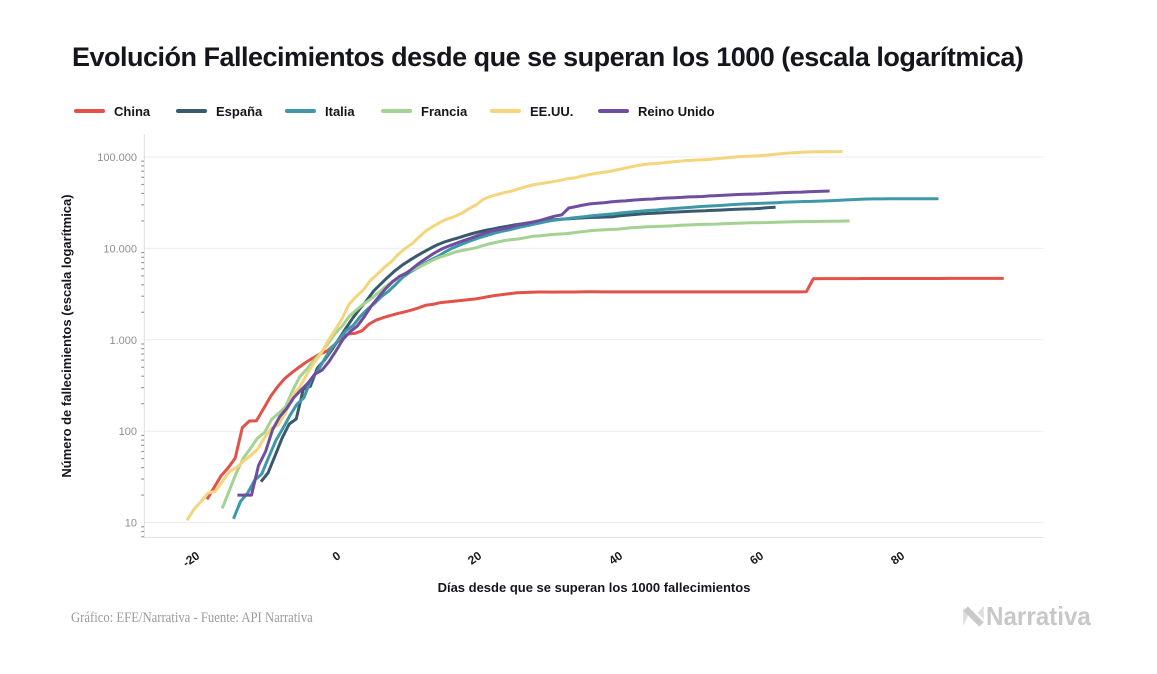  Describe the element at coordinates (123, 341) in the screenshot. I see `svg-text: 1.000` at that location.